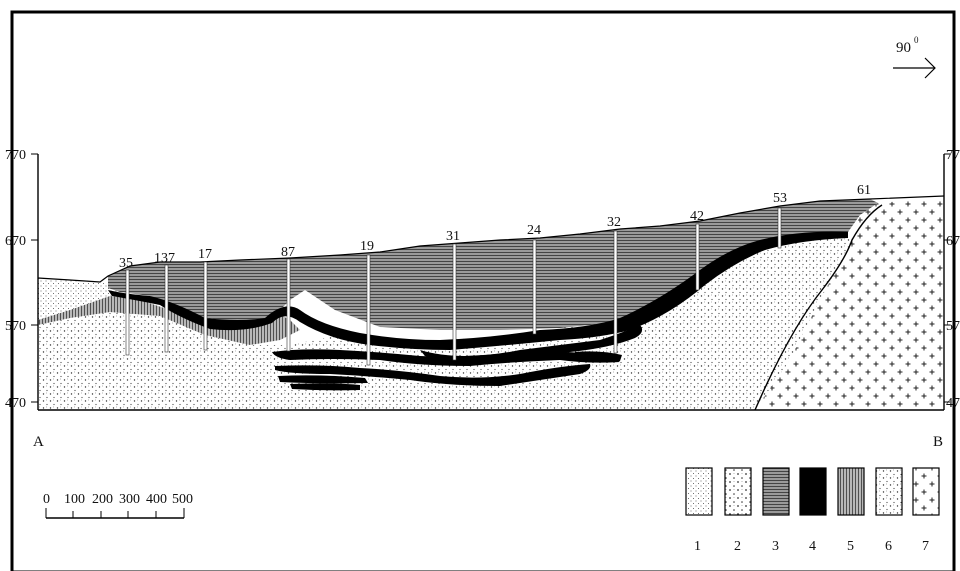  What do you see at coordinates (453, 295) in the screenshot?
I see `borehole-31: 31` at bounding box center [453, 295].